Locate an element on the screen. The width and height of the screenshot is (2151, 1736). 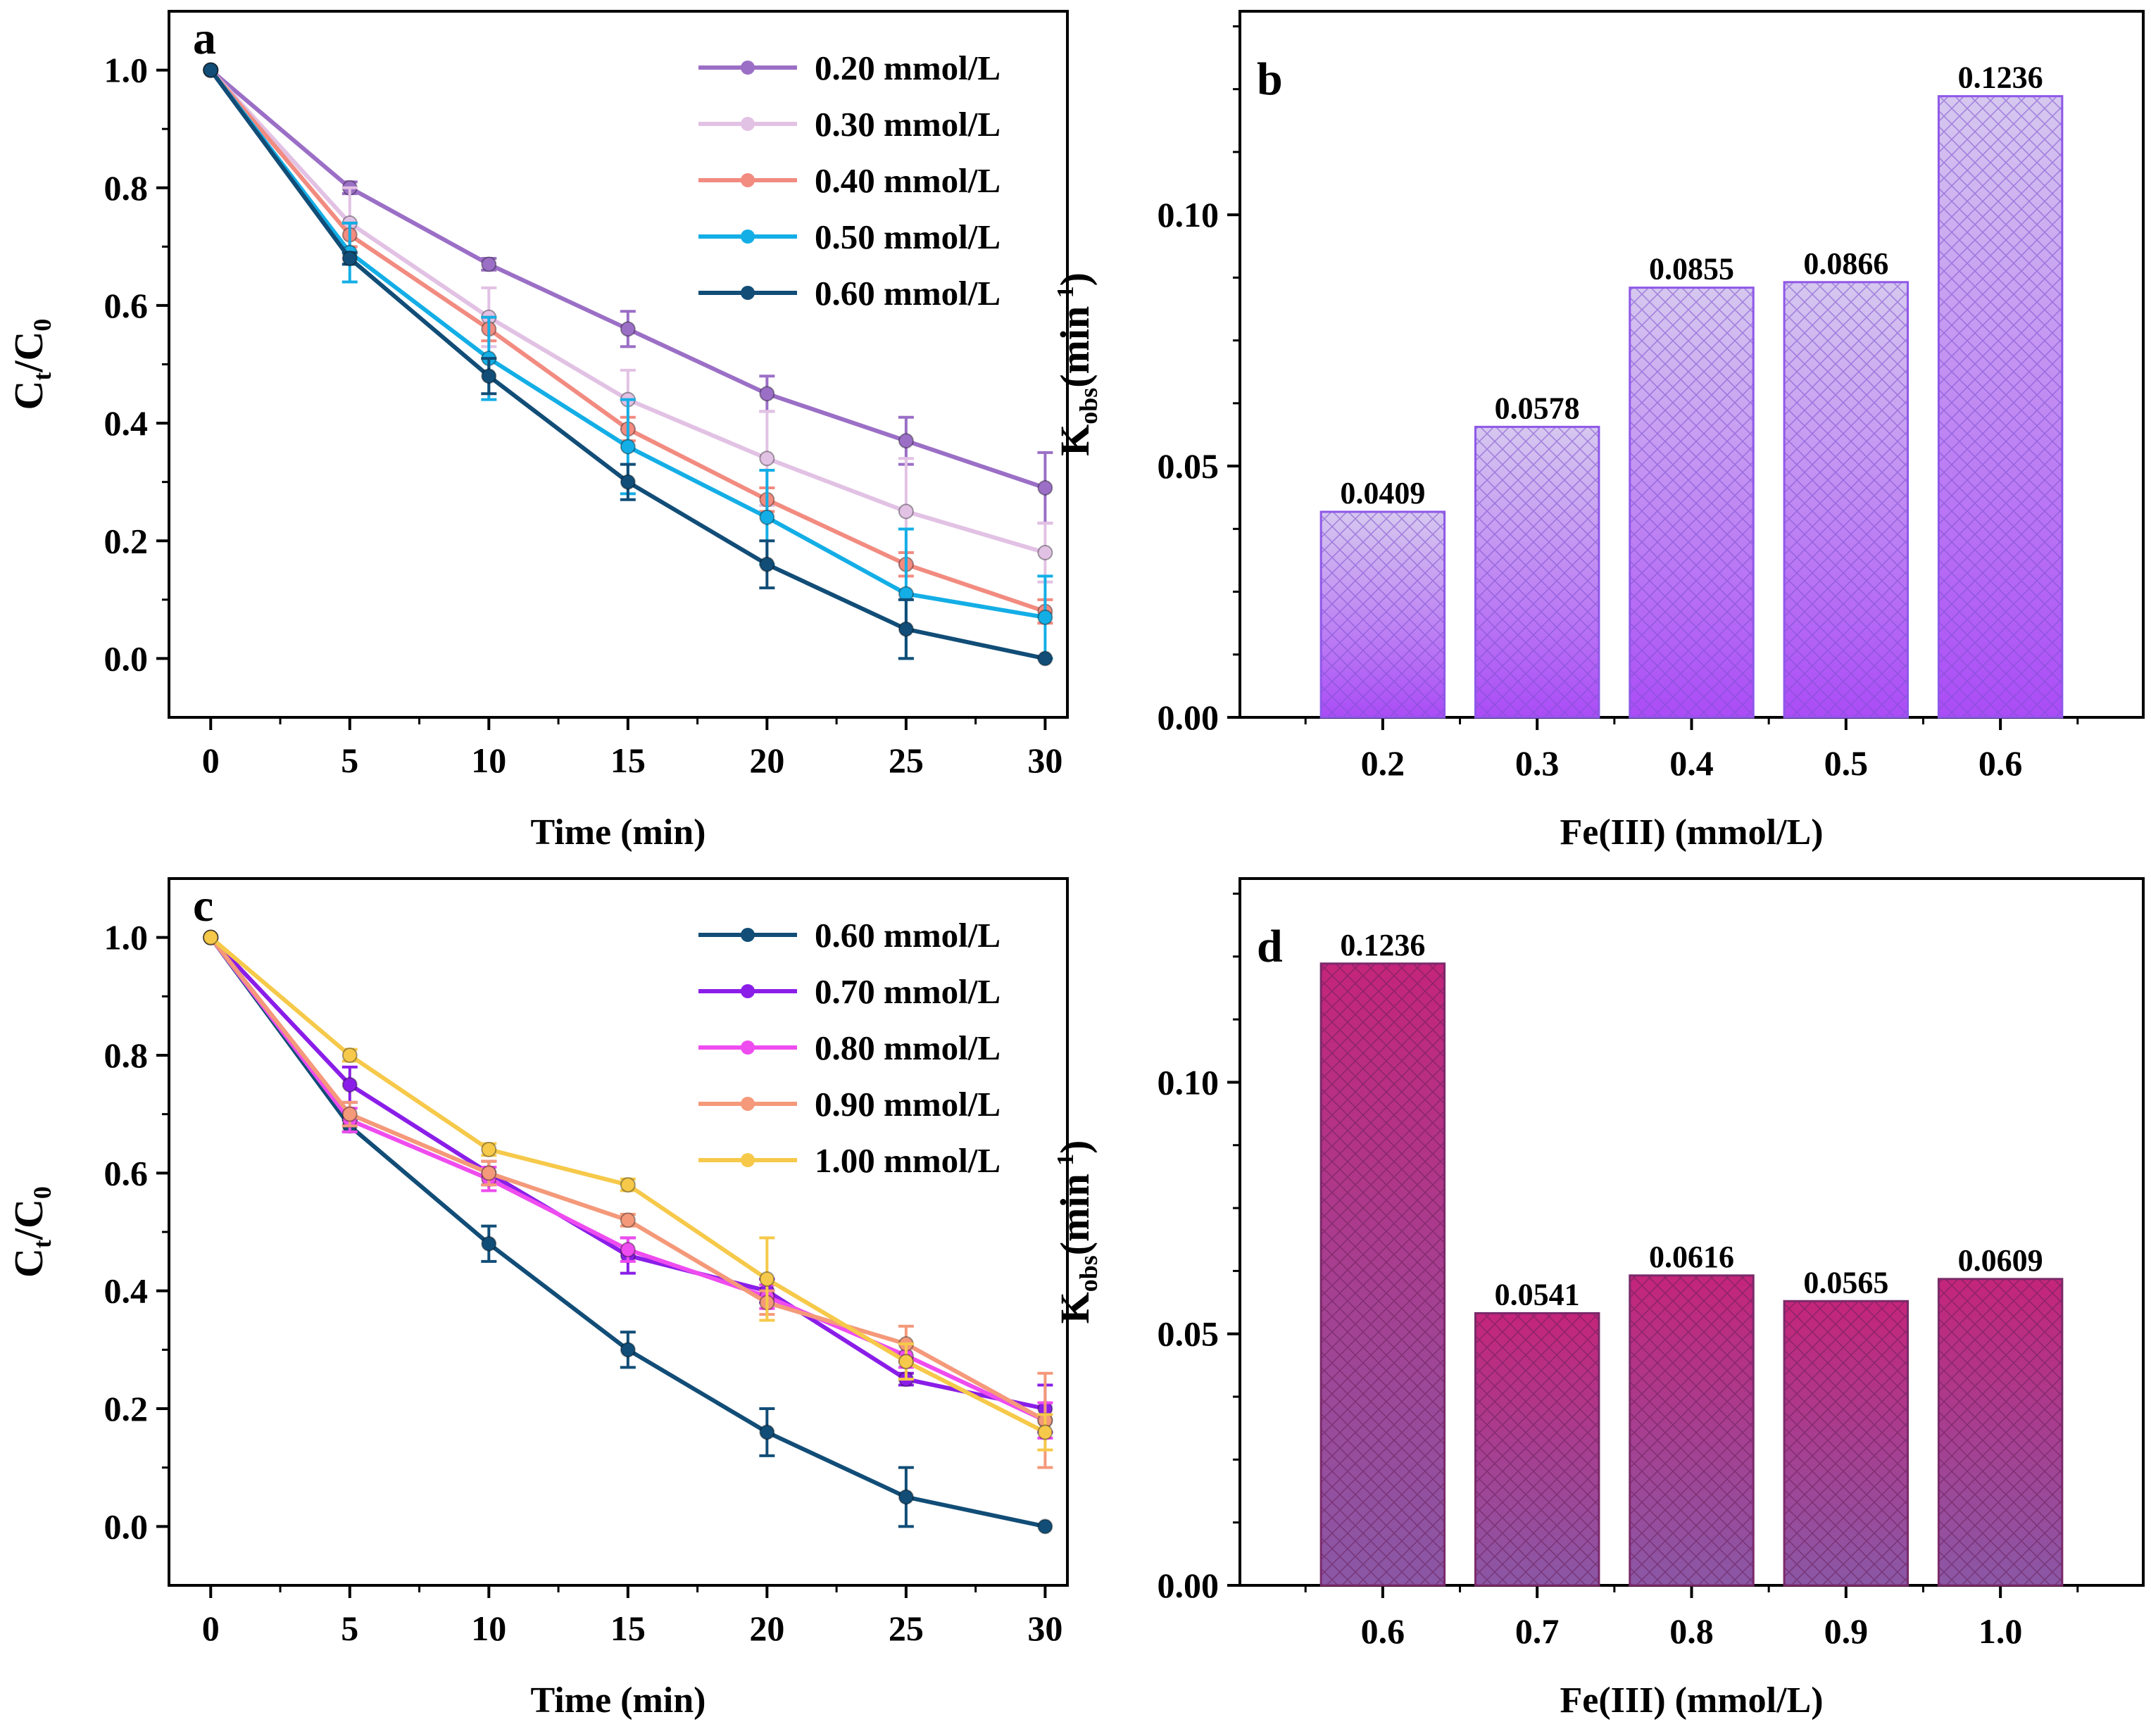
x-tick-label: 0.4 is located at coordinates (1691, 763).